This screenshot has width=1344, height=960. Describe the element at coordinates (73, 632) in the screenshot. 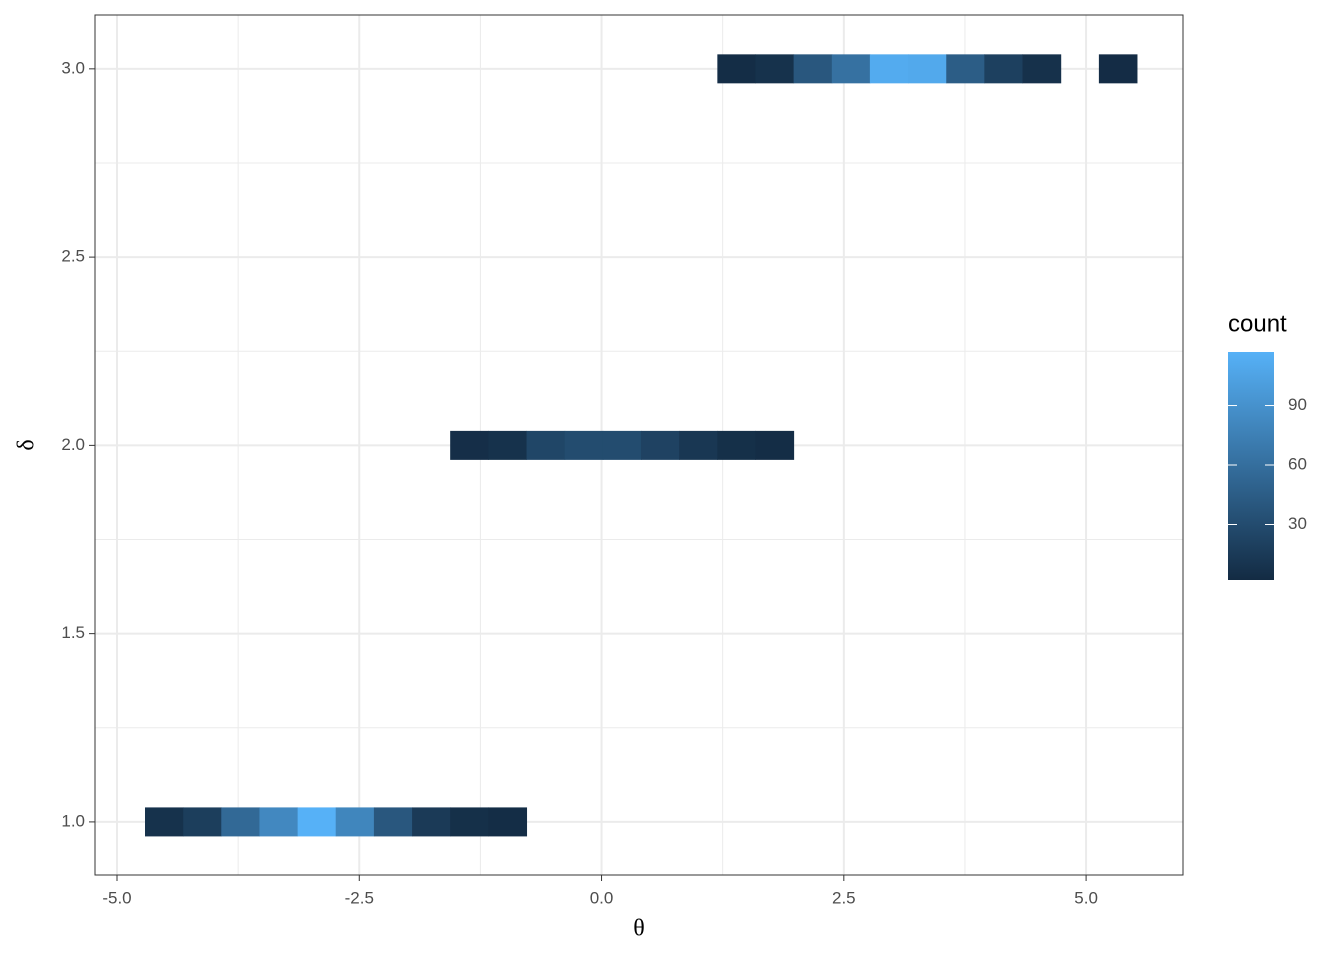

I see `y-tick-label: 1.5` at that location.